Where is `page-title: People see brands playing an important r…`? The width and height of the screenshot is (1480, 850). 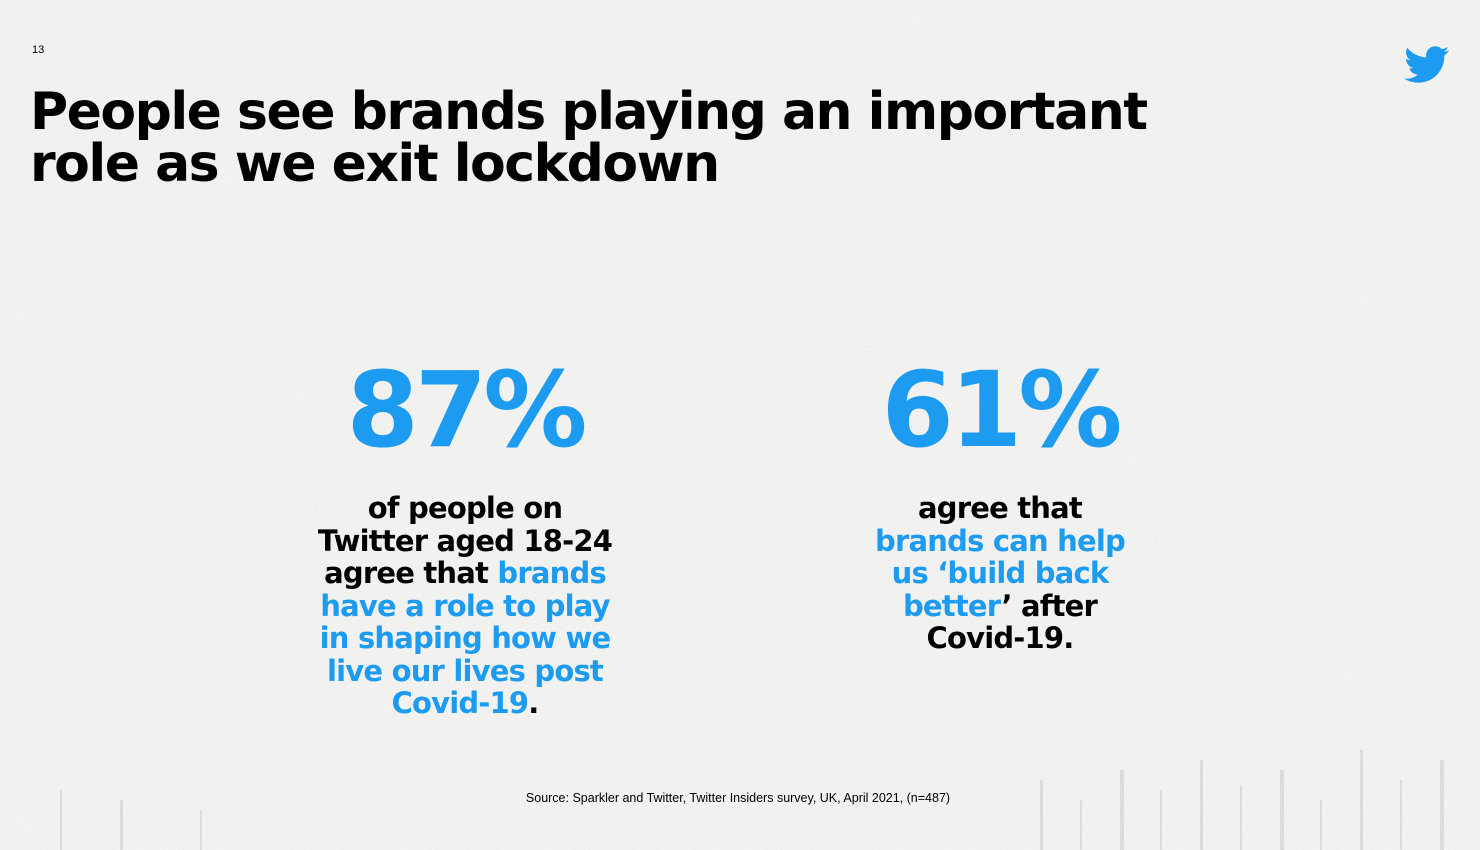
page-title: People see brands playing an important r… is located at coordinates (680, 138).